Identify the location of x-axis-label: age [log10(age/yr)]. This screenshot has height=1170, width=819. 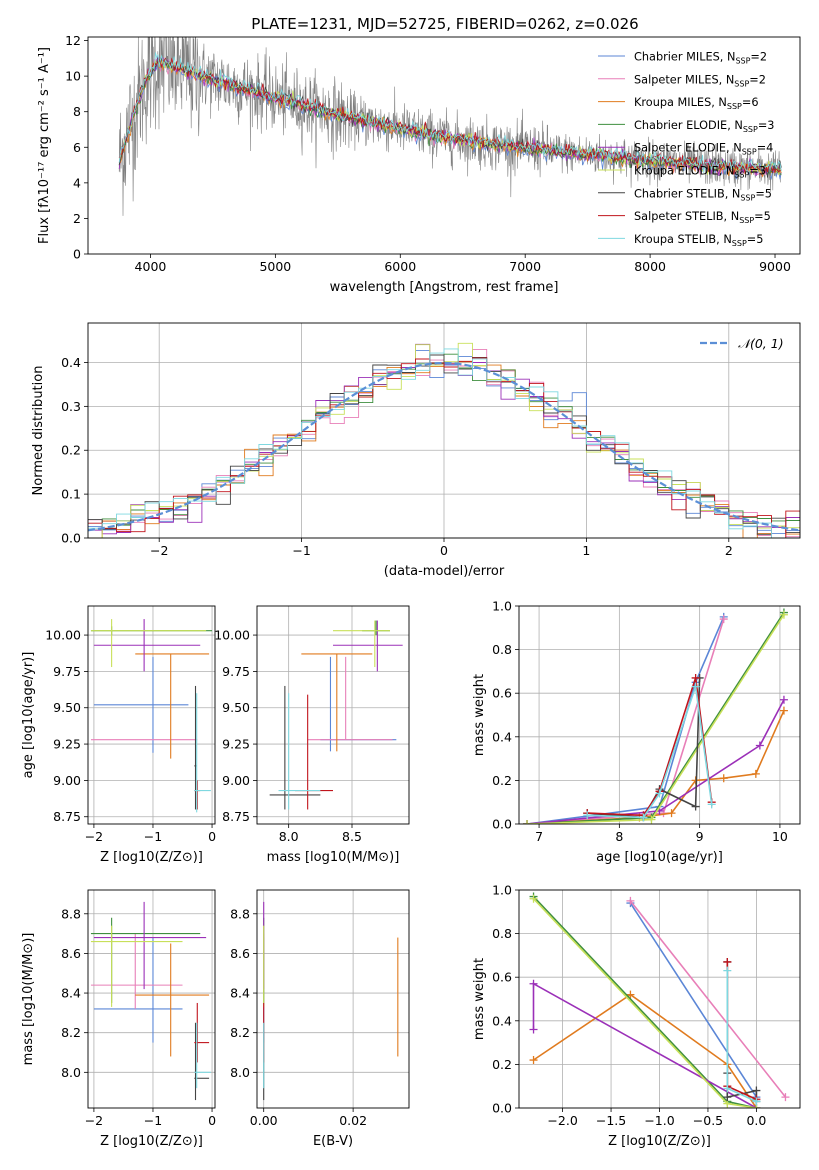
(659, 857).